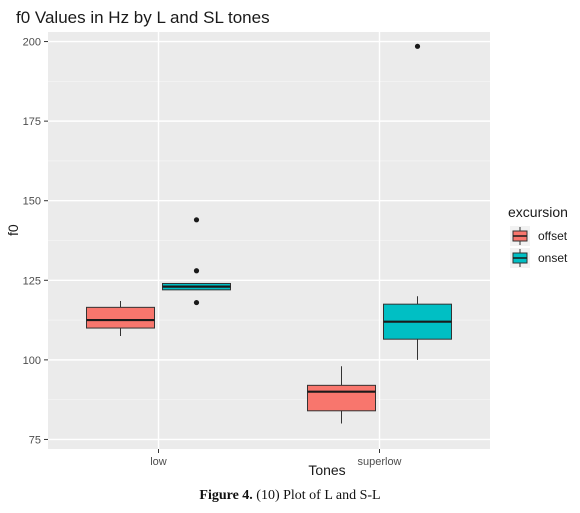 This screenshot has height=513, width=580. What do you see at coordinates (158, 462) in the screenshot?
I see `x-tick-label: low` at bounding box center [158, 462].